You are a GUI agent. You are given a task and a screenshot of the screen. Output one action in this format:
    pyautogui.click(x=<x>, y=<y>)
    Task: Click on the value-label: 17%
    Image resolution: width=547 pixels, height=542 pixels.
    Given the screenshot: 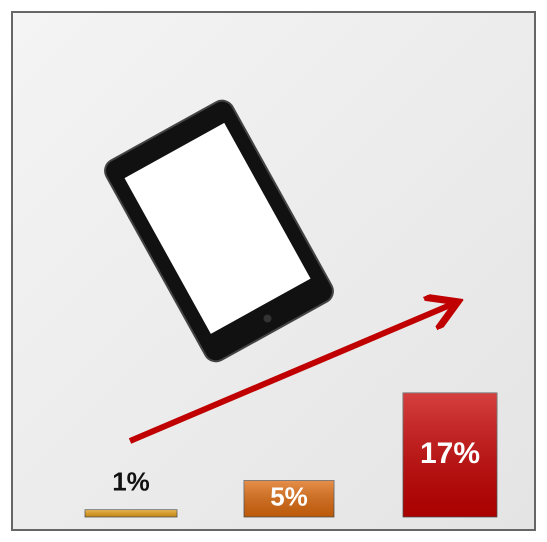 What is the action you would take?
    pyautogui.click(x=450, y=453)
    